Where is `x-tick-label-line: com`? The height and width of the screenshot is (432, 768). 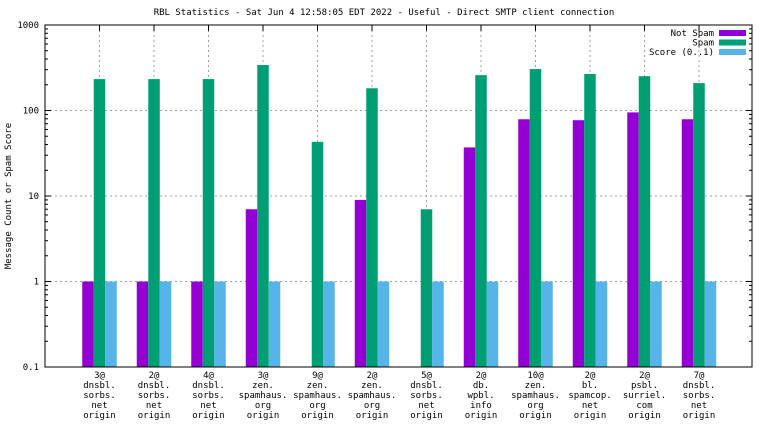 x-tick-label-line: com is located at coordinates (644, 406).